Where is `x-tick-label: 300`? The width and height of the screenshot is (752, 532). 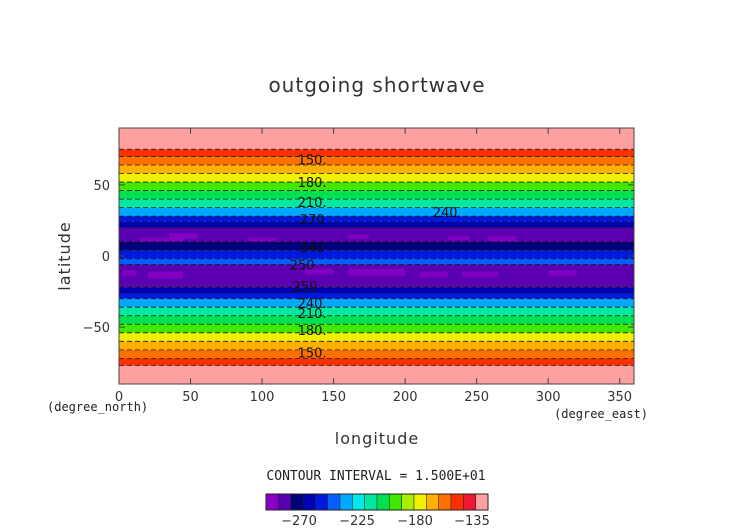
x-tick-label: 300 is located at coordinates (548, 397).